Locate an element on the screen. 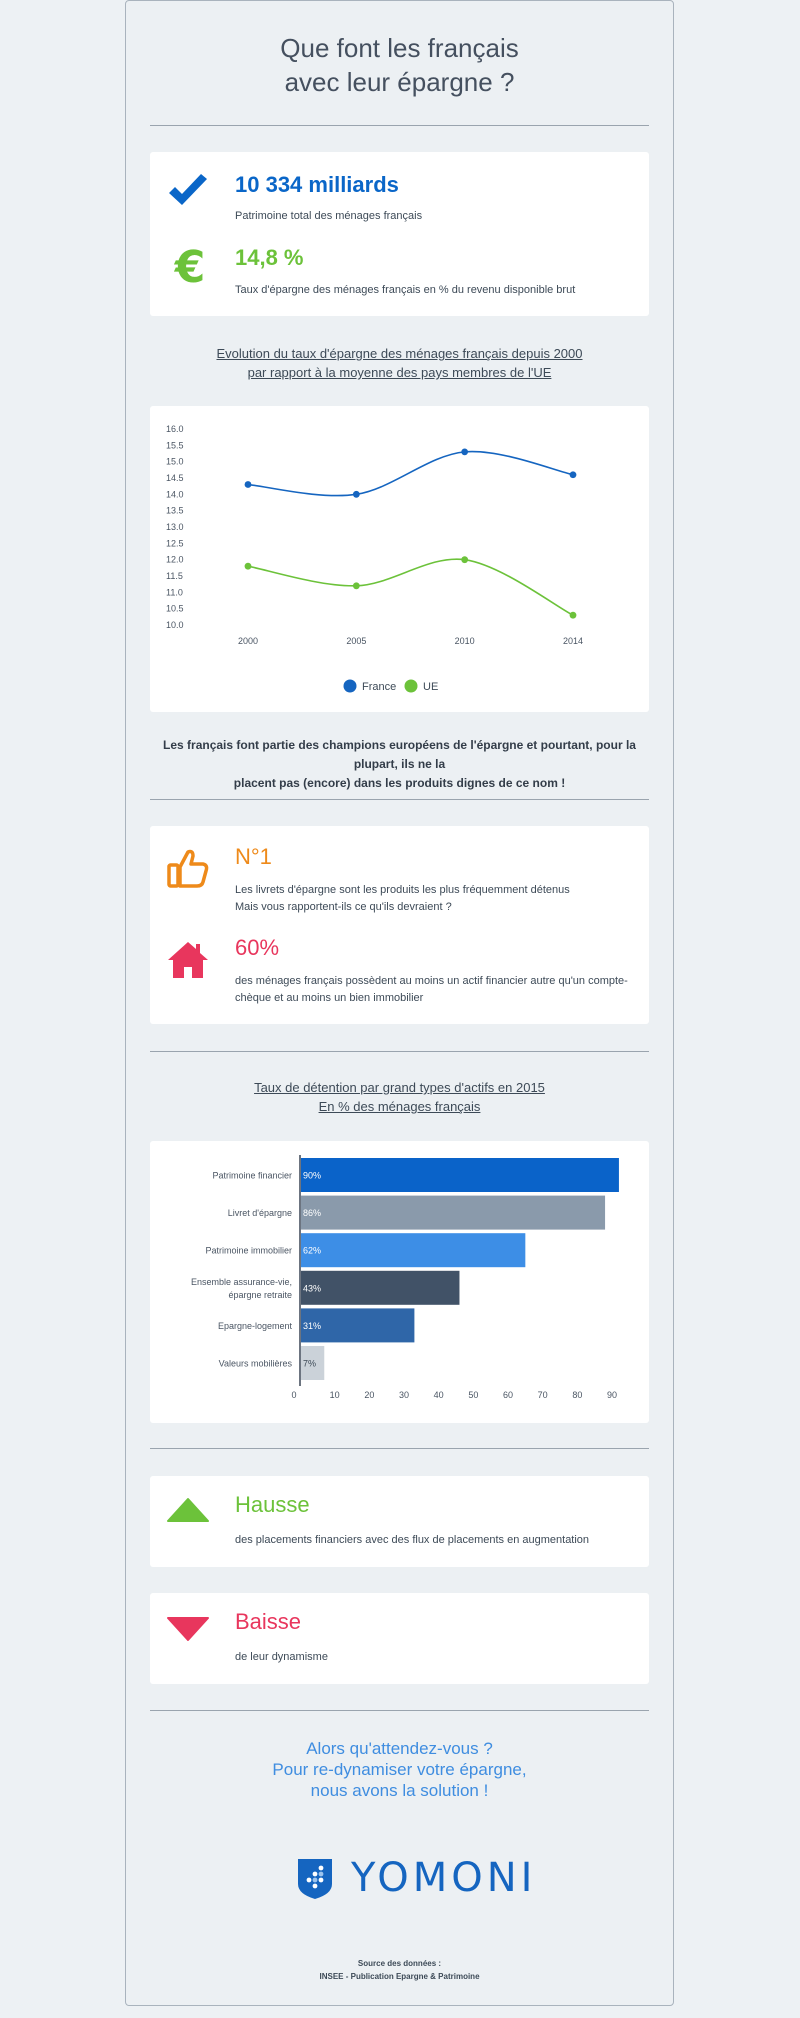 This screenshot has width=800, height=2018. checkmark-icon is located at coordinates (188, 189).